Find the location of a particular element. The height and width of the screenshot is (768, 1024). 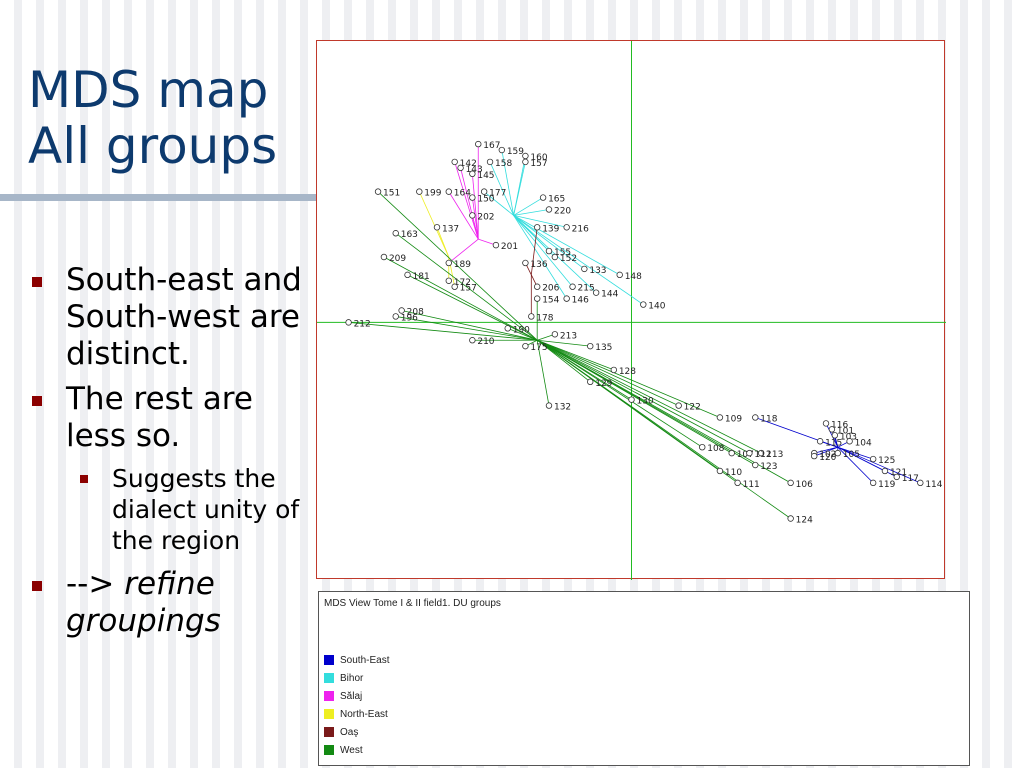

legend-item: Oaş is located at coordinates (356, 732).